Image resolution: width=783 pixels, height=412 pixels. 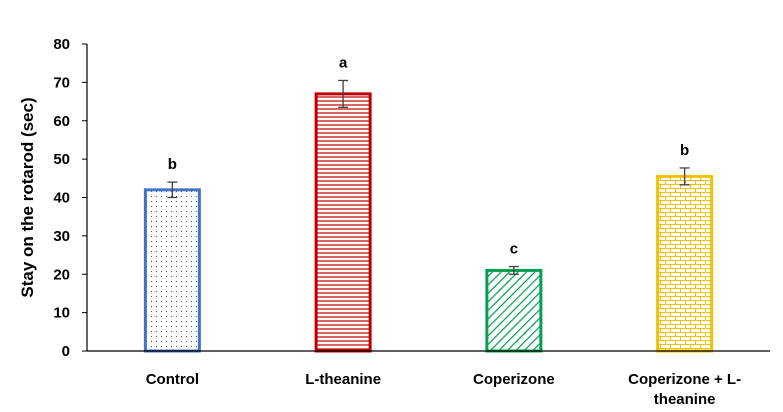 I want to click on y-tick-label: 80, so click(x=61, y=44).